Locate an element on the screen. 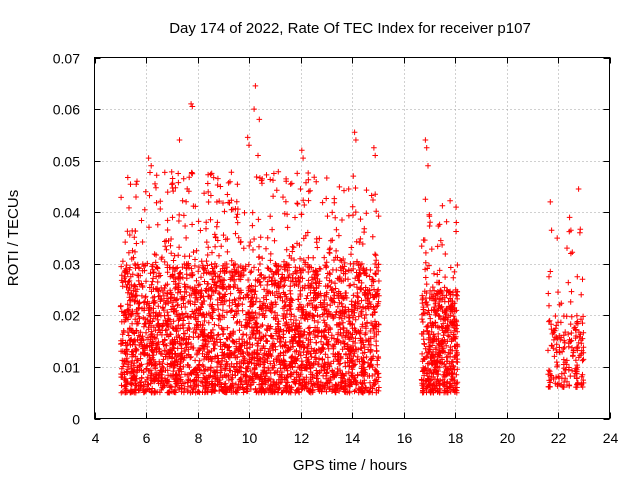  y-tick-label: 0.04 is located at coordinates (66, 213).